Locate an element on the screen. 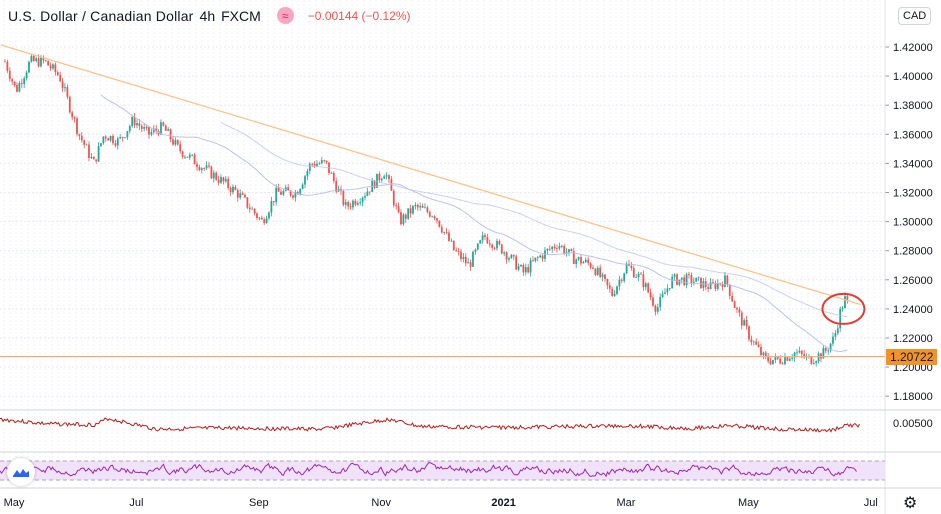  interval: 4h is located at coordinates (207, 15).